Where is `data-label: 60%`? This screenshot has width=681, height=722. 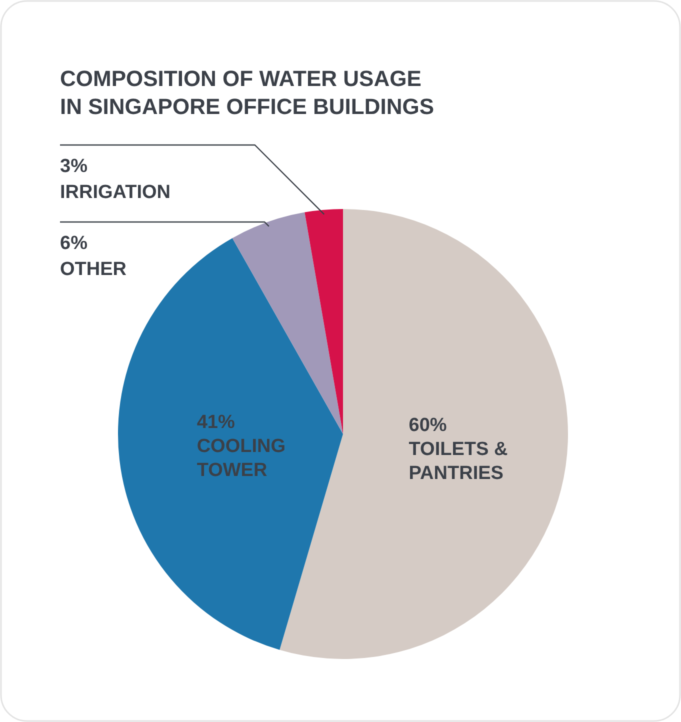
data-label: 60% is located at coordinates (427, 425).